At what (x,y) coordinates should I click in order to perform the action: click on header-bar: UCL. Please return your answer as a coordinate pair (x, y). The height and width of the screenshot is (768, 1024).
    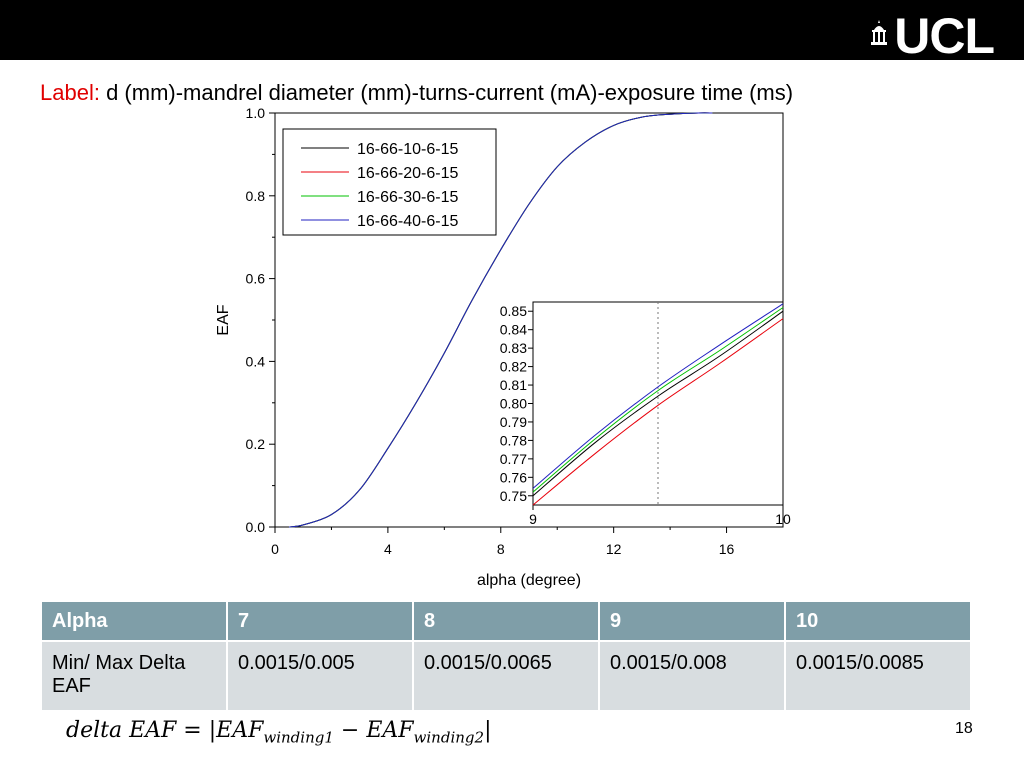
    Looking at the image, I should click on (512, 30).